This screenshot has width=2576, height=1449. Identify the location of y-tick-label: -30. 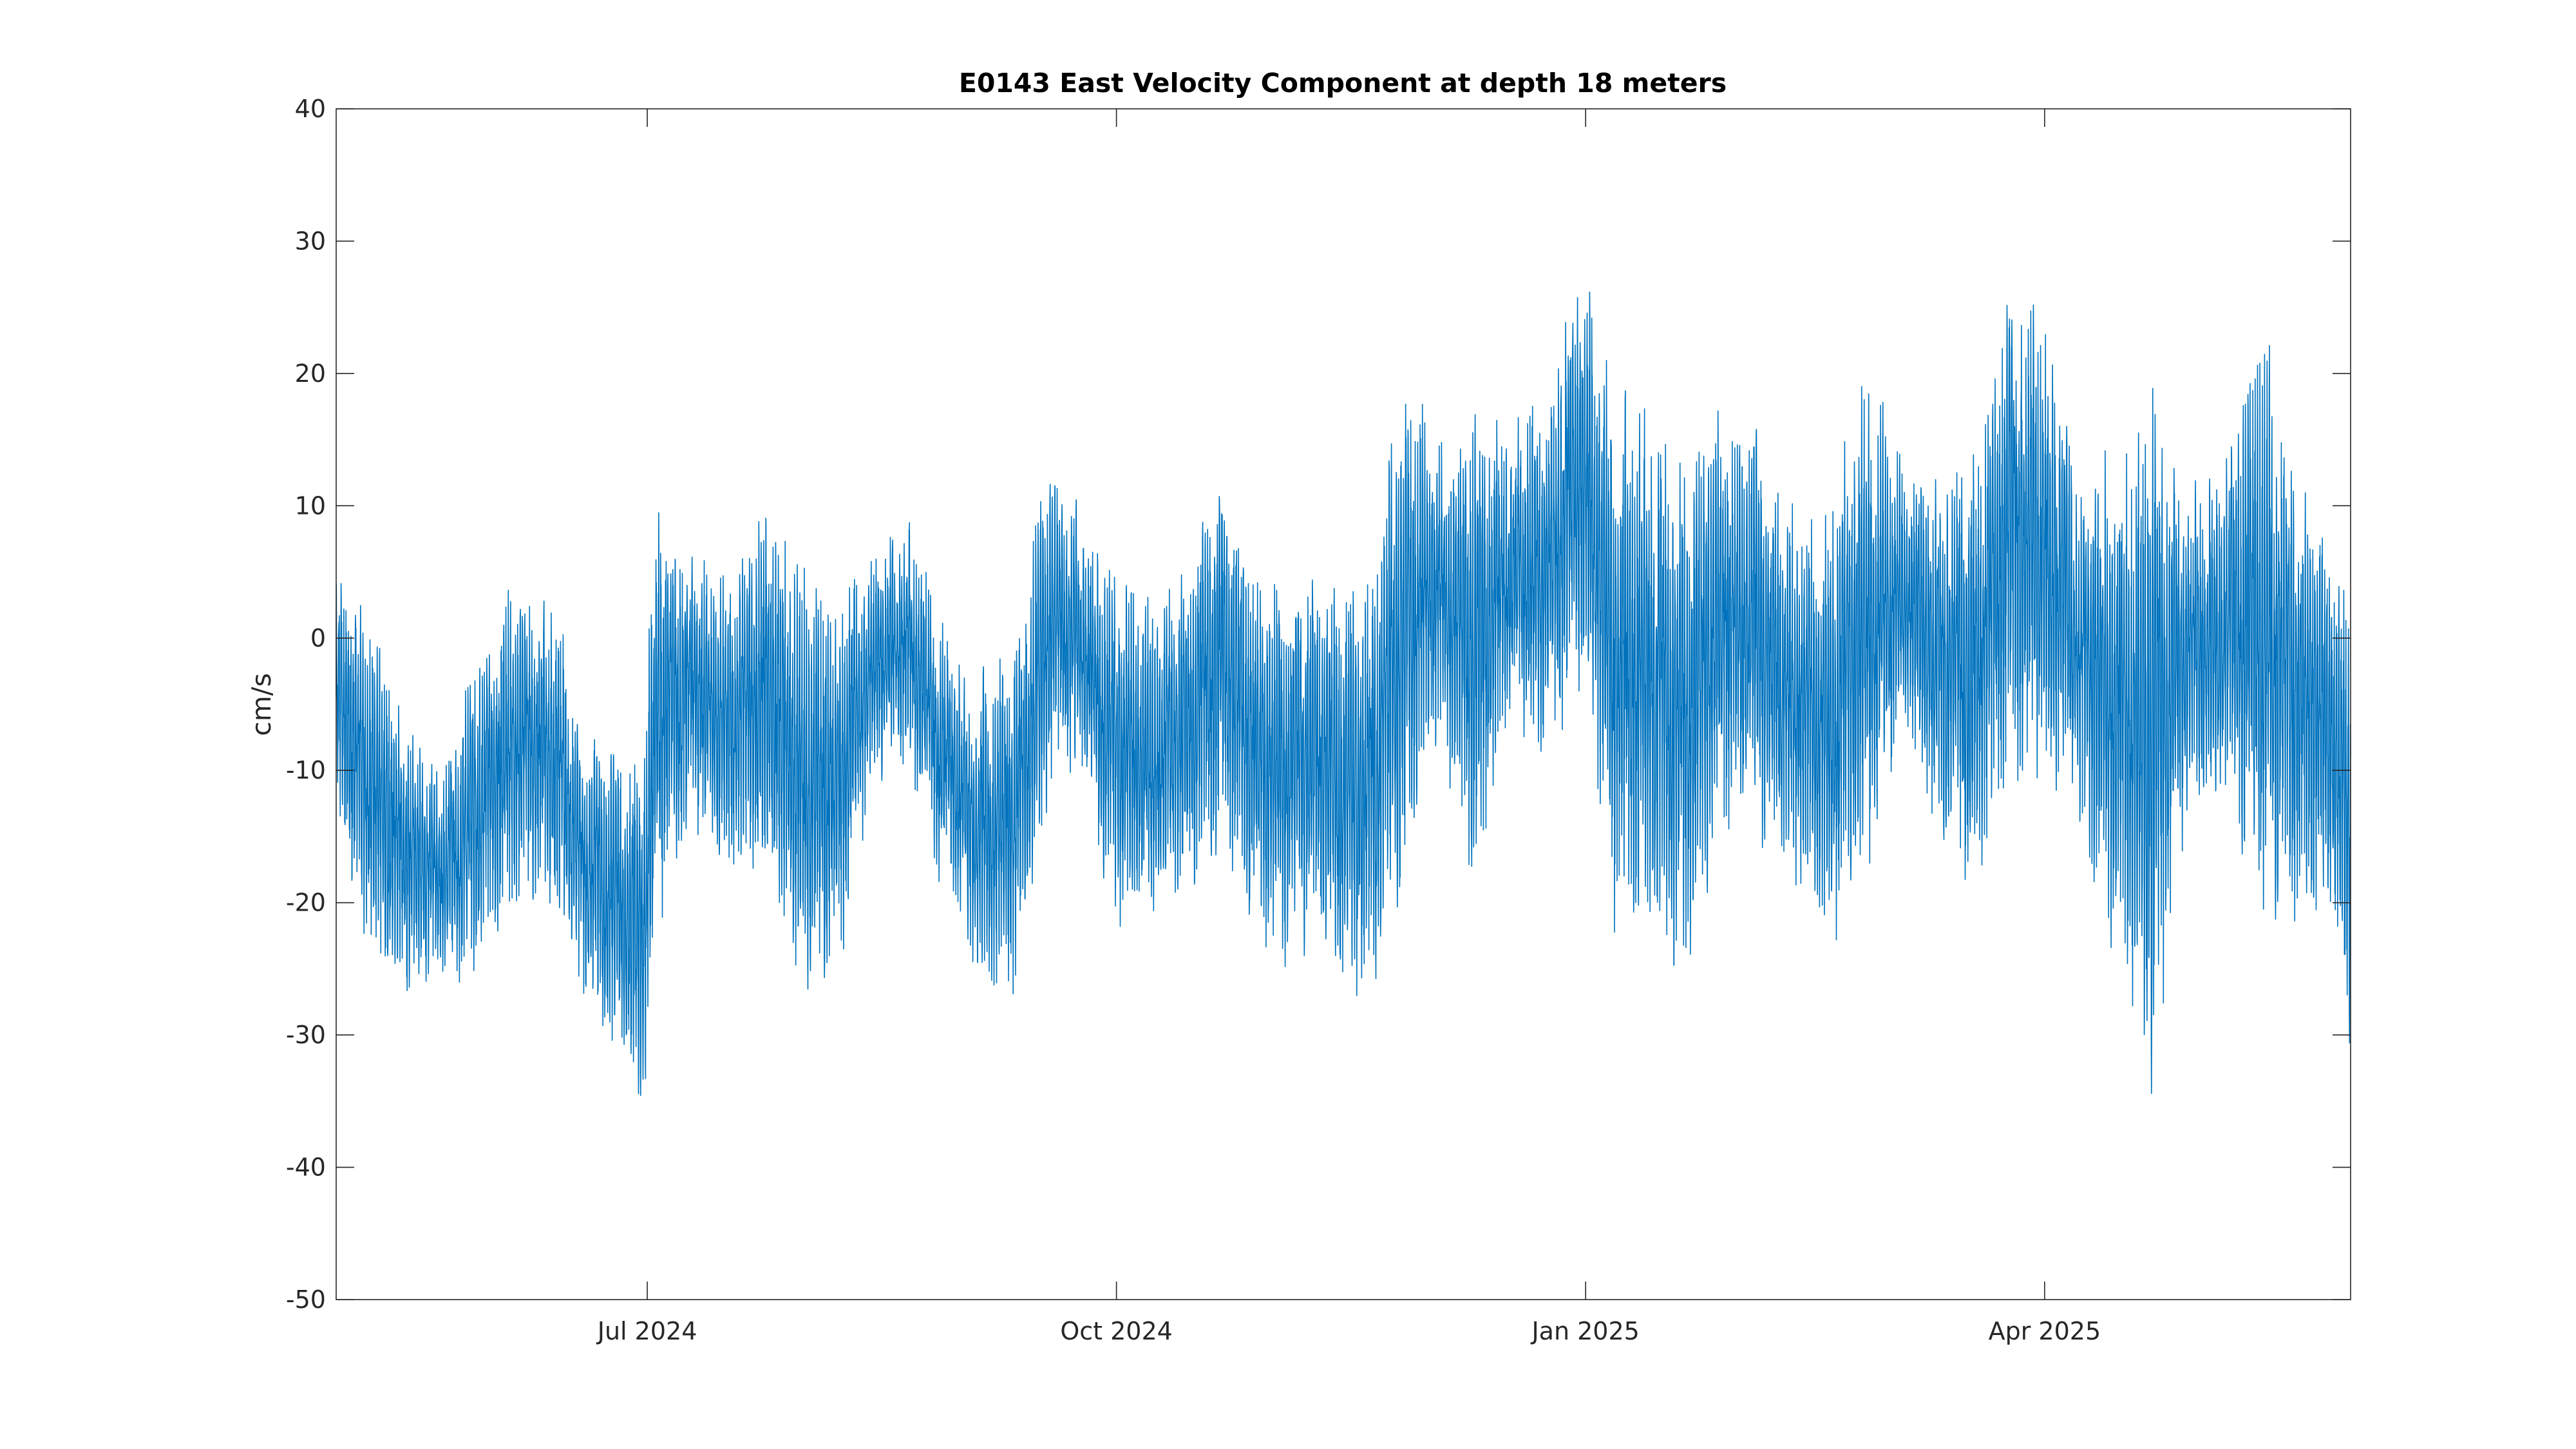
(306, 1035).